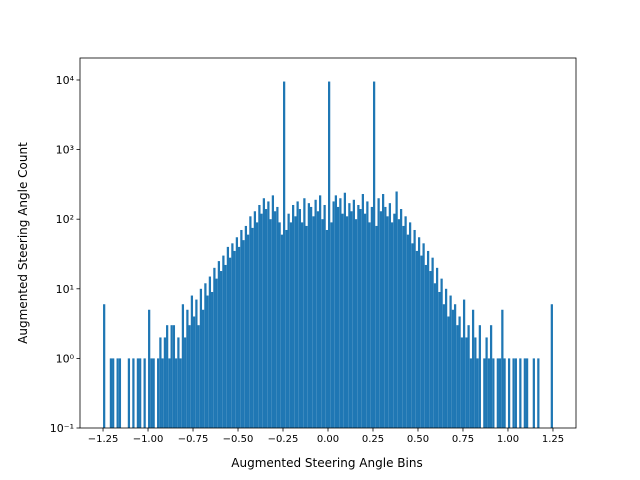  I want to click on x-tick-label: 1.25, so click(553, 439).